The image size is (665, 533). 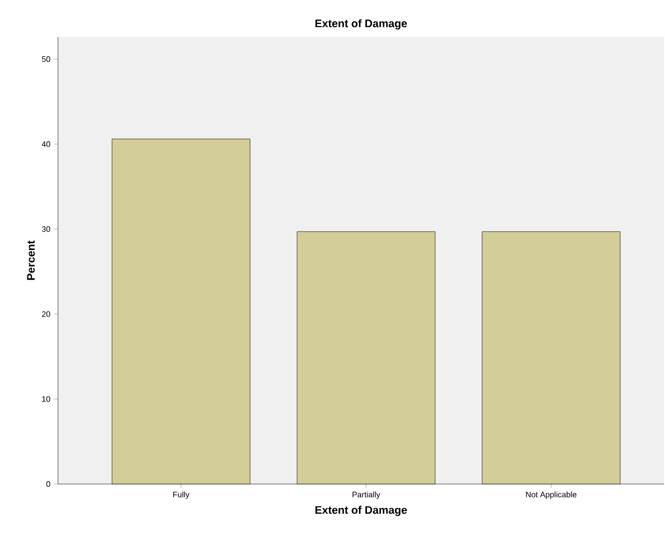 What do you see at coordinates (361, 24) in the screenshot?
I see `chart-title: Extent of Damage` at bounding box center [361, 24].